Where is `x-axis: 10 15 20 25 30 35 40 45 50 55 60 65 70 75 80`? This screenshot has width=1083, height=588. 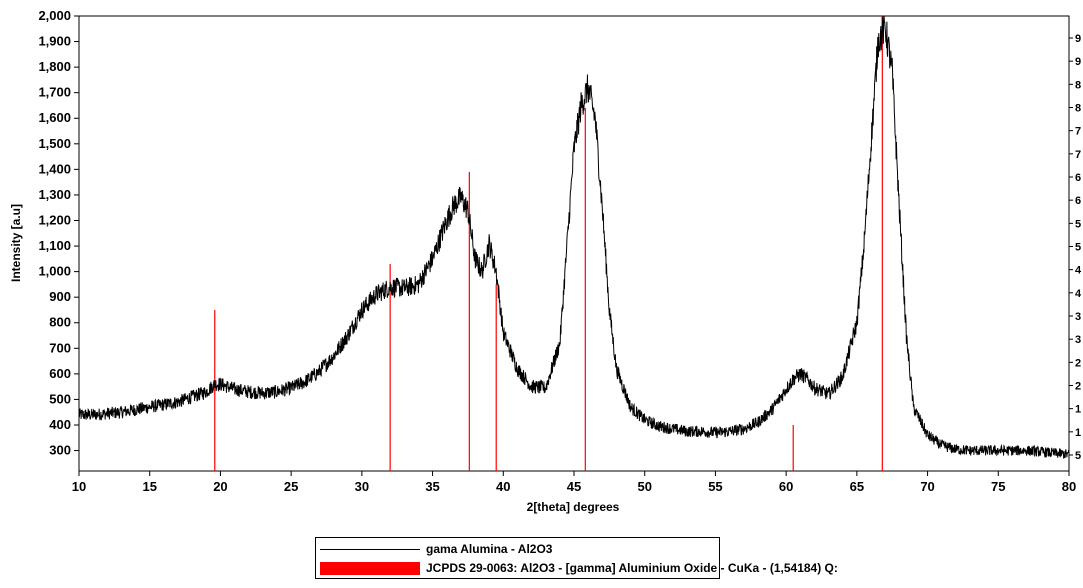
x-axis: 10 15 20 25 30 35 40 45 50 55 60 65 70 75 80 is located at coordinates (574, 482).